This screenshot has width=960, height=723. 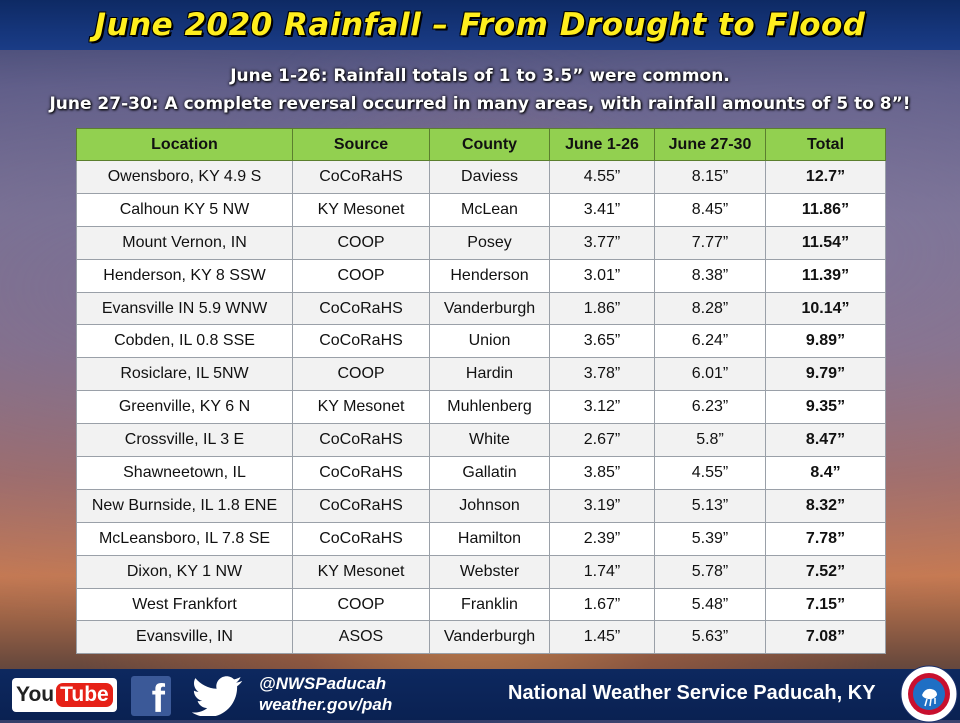 I want to click on cell-june-27-30: 7.77”, so click(x=710, y=242).